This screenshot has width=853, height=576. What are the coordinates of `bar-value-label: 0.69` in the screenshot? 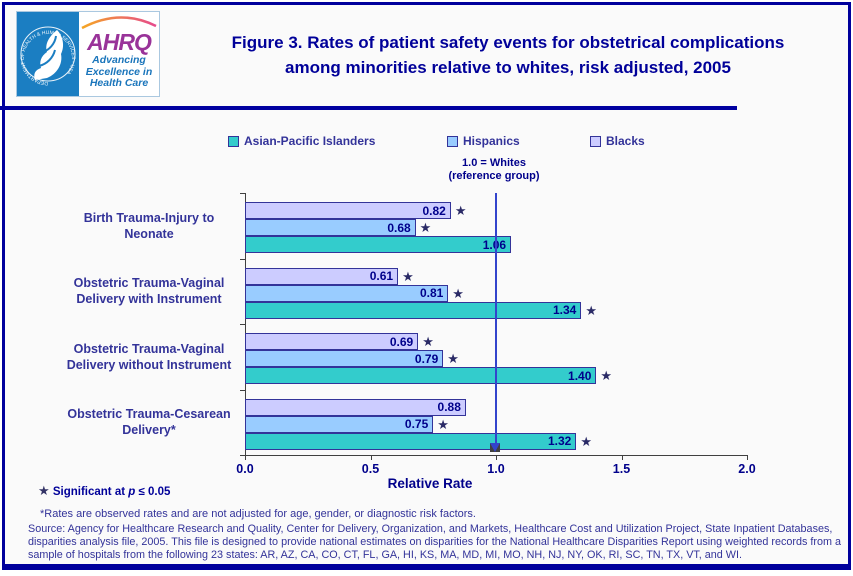 It's located at (401, 341).